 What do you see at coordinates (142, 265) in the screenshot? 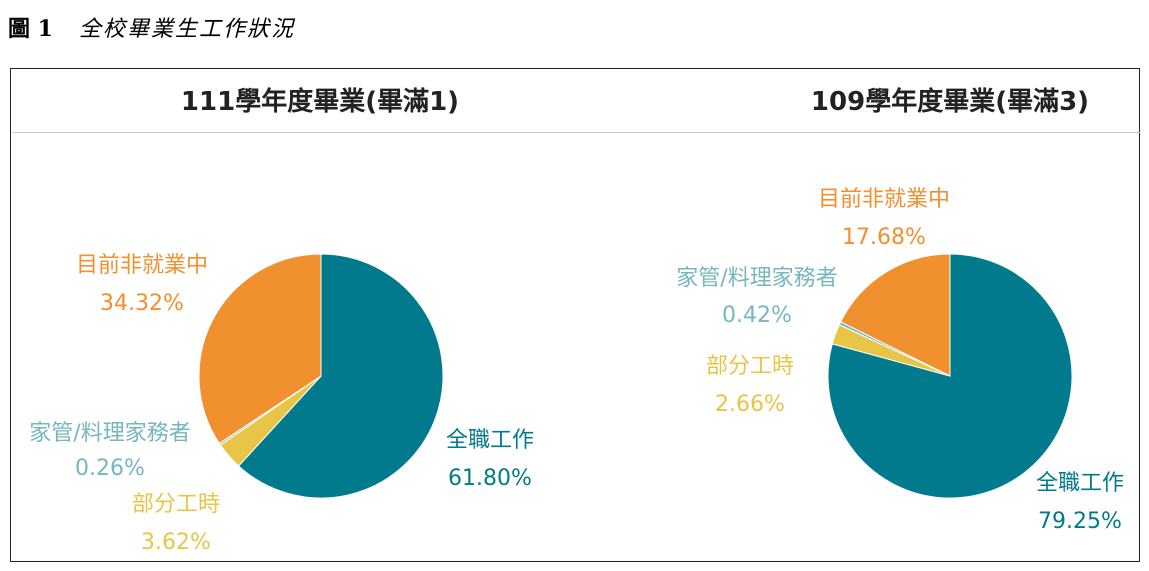
I see `slice-label-unemployed-0: 目前非就業中` at bounding box center [142, 265].